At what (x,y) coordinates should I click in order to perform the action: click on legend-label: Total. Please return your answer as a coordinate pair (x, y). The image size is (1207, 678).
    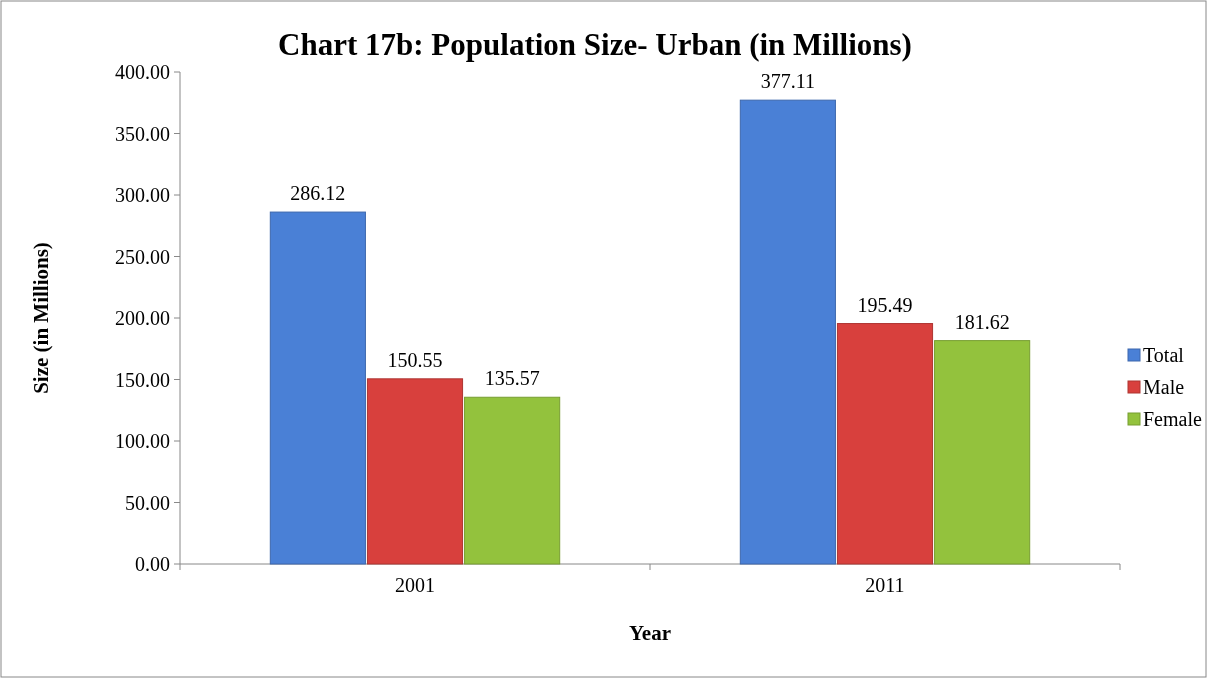
    Looking at the image, I should click on (1164, 355).